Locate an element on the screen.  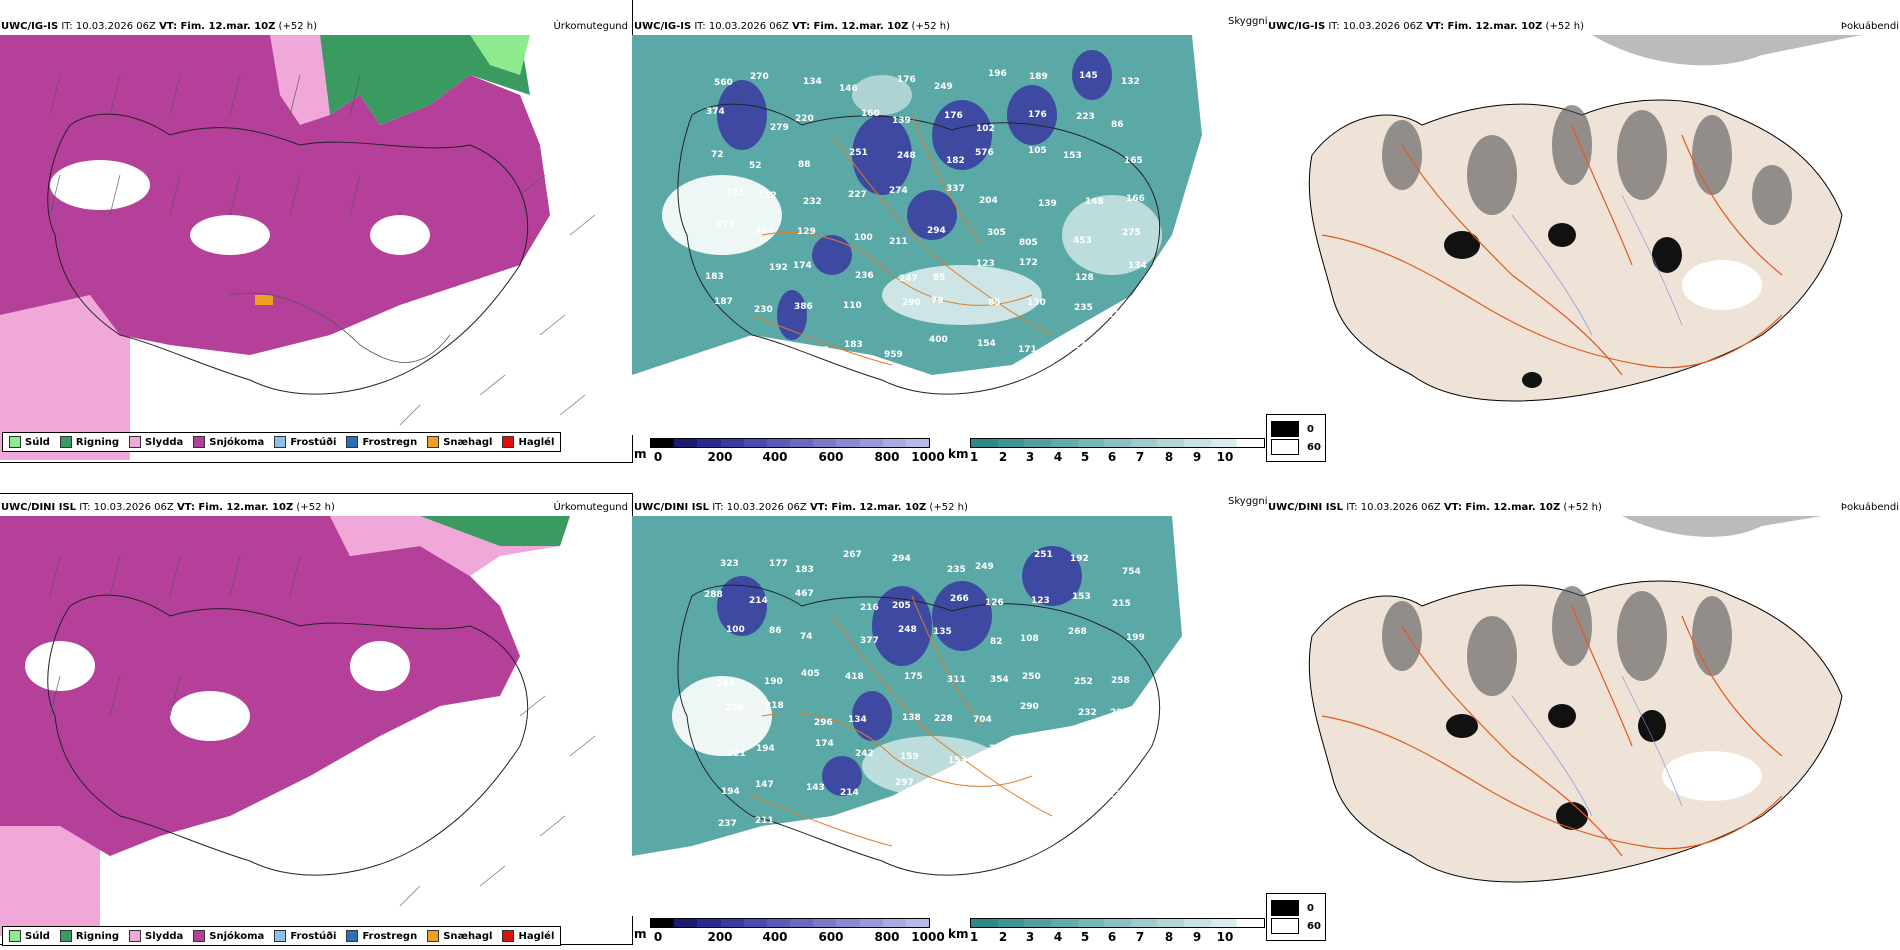
colorbar-tick: 8 is located at coordinates (1169, 937).